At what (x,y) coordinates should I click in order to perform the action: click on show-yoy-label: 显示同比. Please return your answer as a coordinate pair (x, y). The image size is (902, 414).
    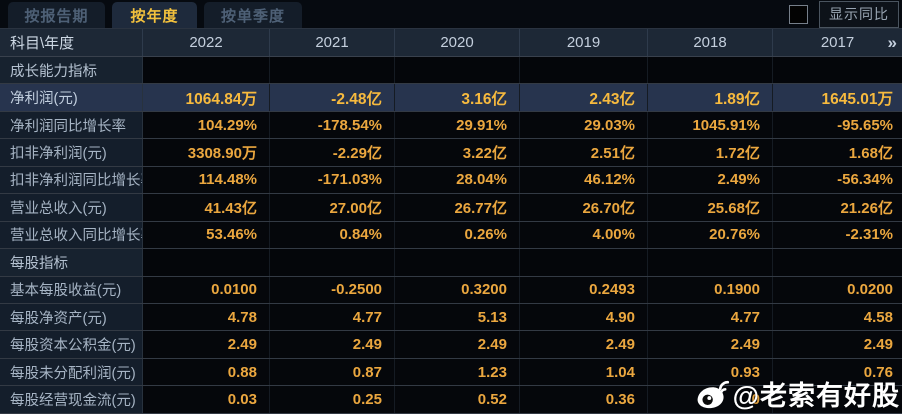
    Looking at the image, I should click on (859, 14).